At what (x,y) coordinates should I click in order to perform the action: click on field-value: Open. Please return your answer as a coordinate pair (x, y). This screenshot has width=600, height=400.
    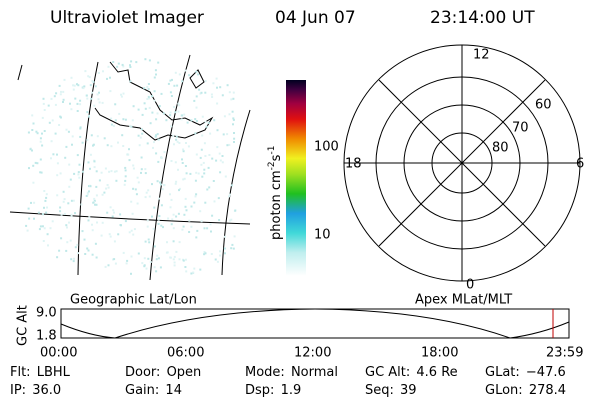
    Looking at the image, I should click on (184, 372).